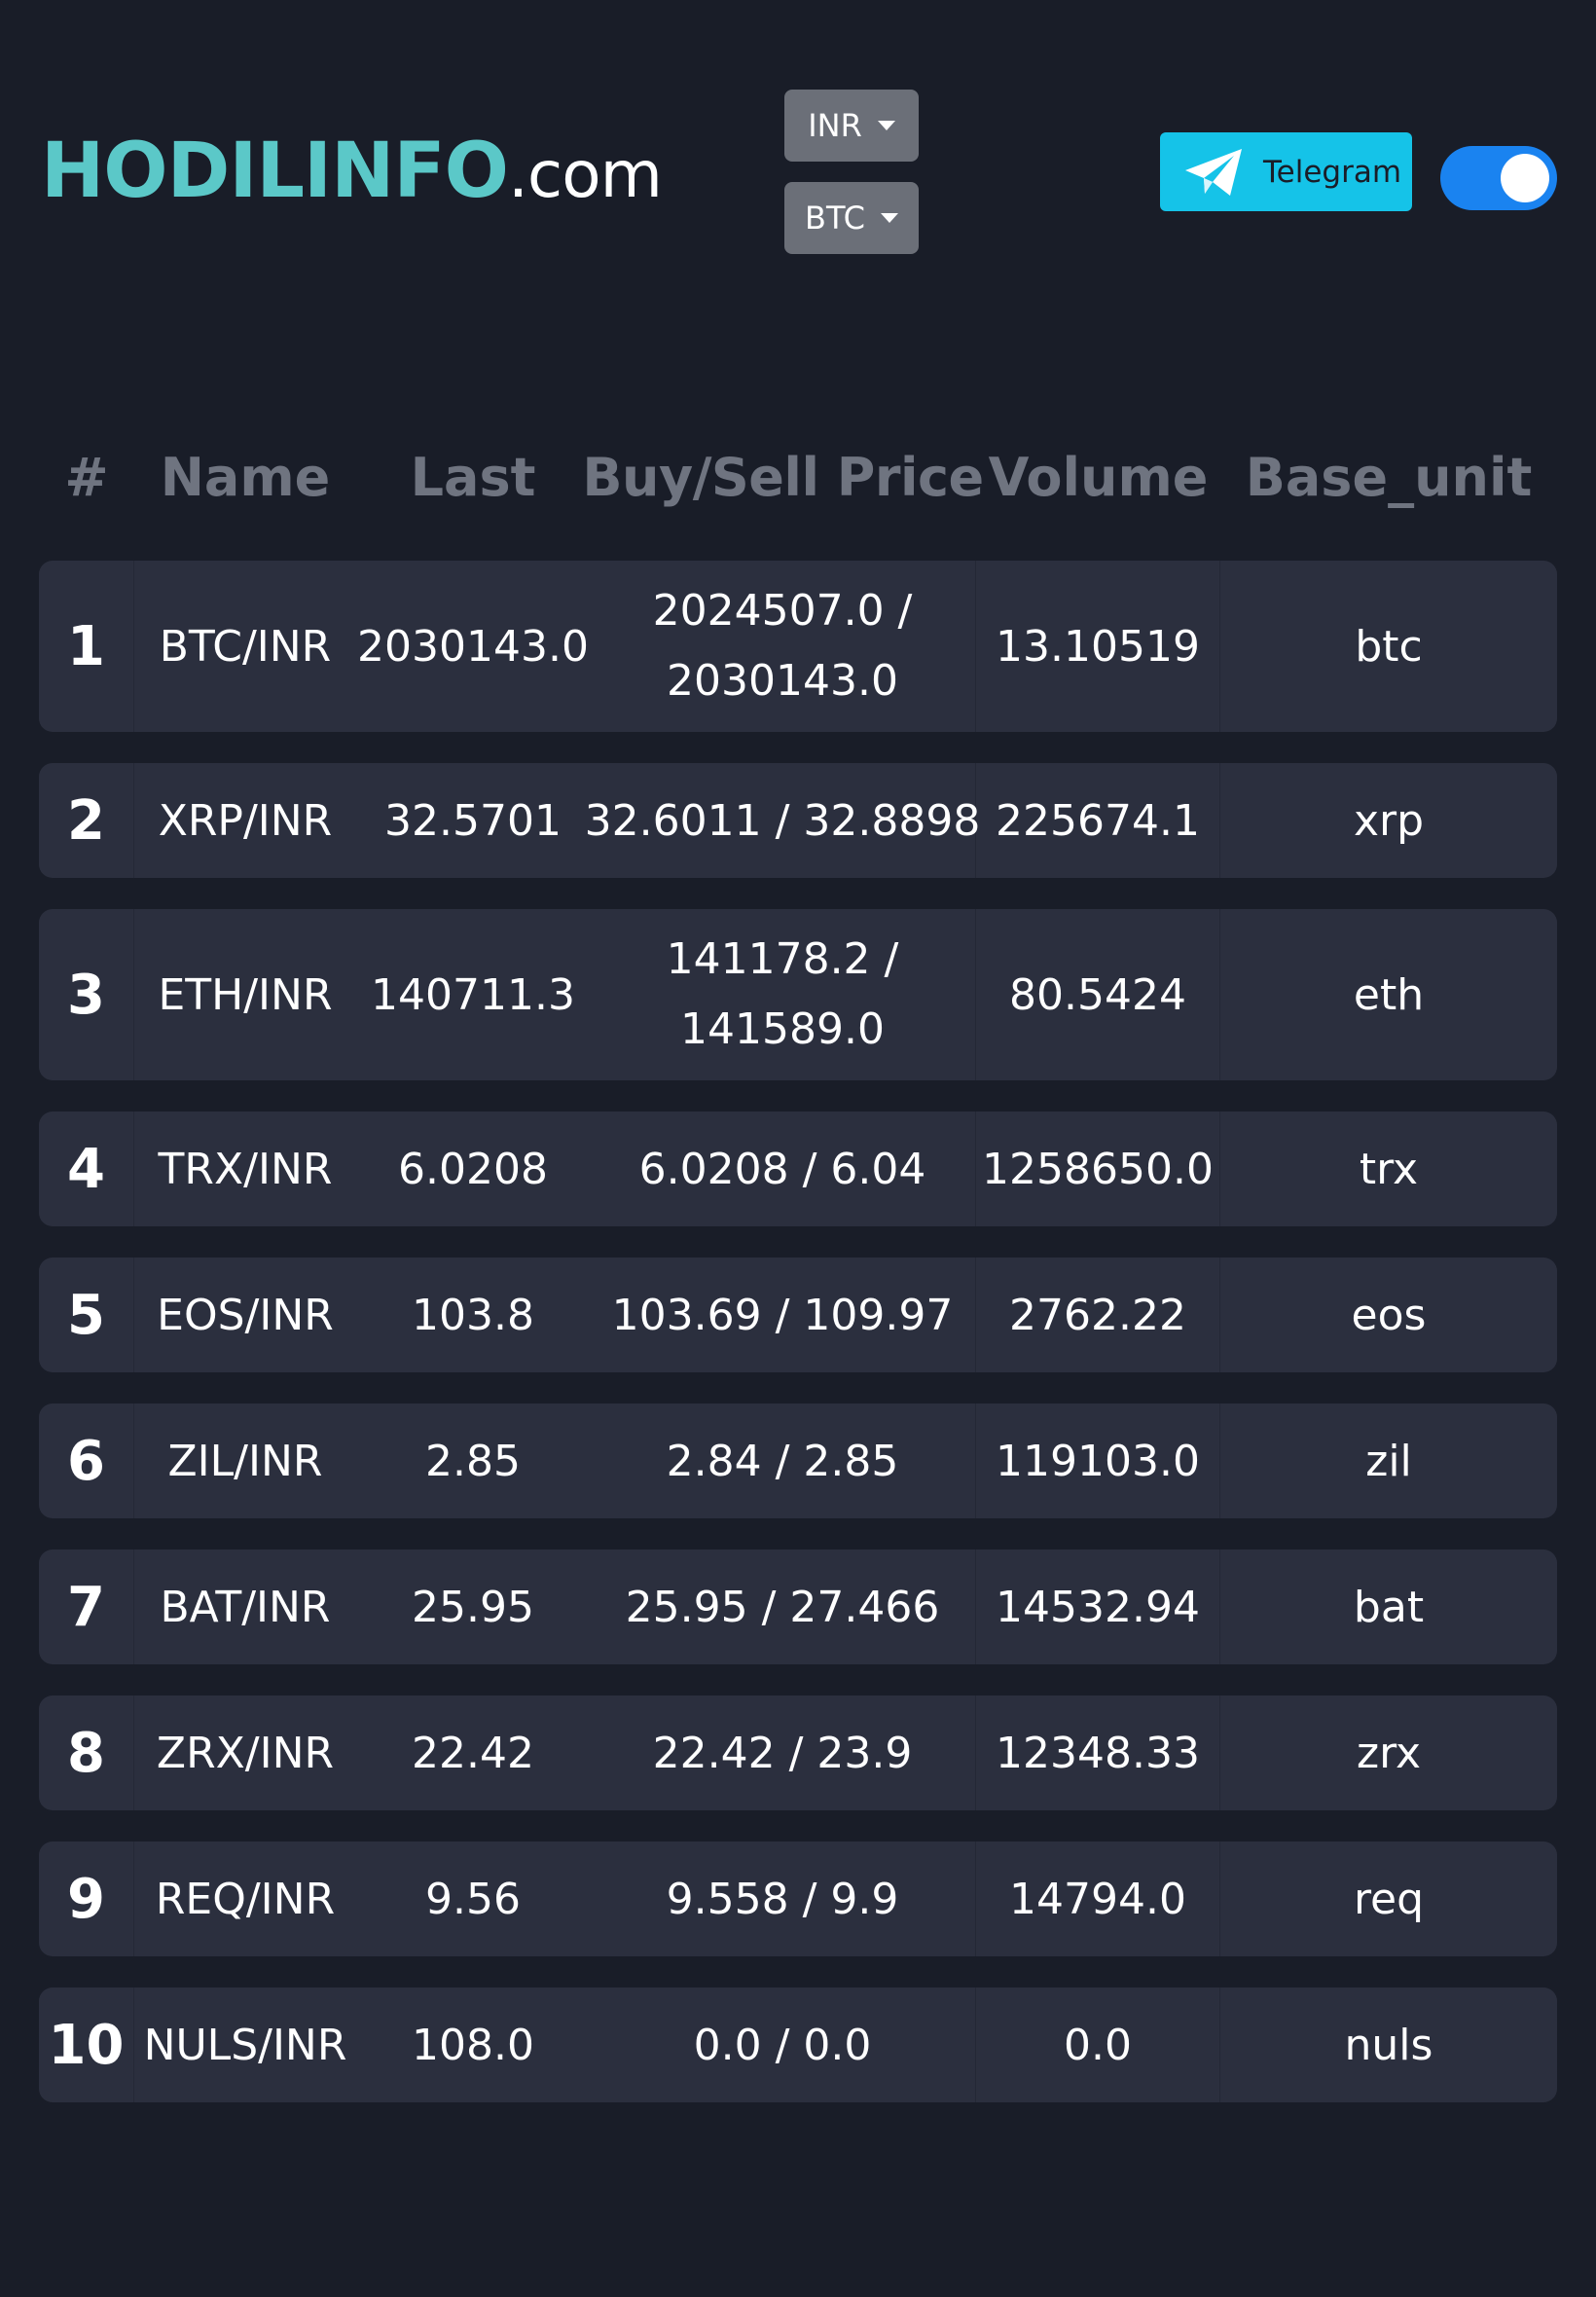 This screenshot has height=2297, width=1596. I want to click on row-base-unit: btc, so click(1389, 646).